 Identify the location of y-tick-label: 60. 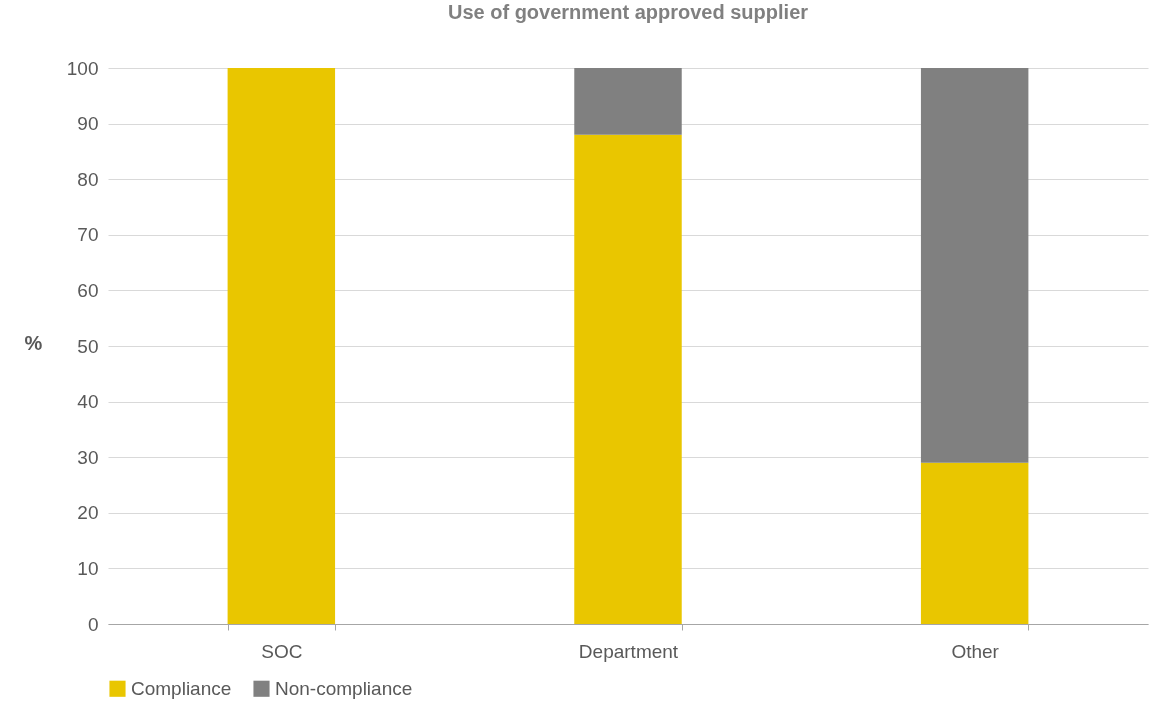
(88, 290).